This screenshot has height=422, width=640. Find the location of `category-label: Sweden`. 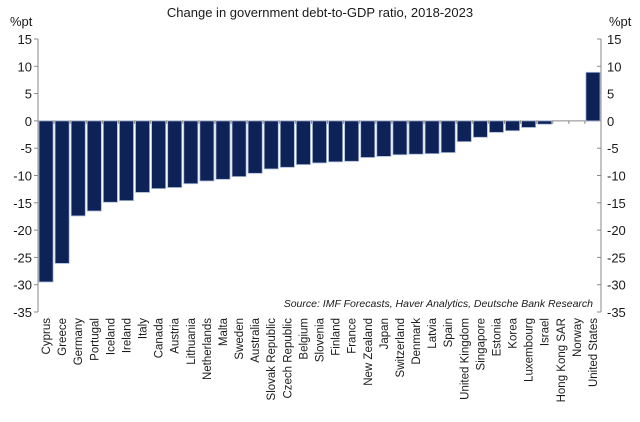

category-label: Sweden is located at coordinates (240, 339).